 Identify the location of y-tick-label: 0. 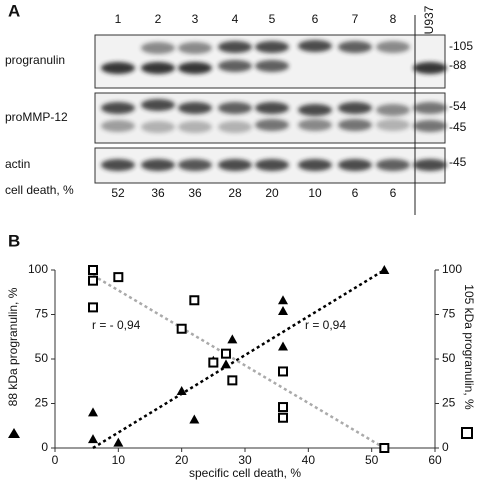
(44, 447).